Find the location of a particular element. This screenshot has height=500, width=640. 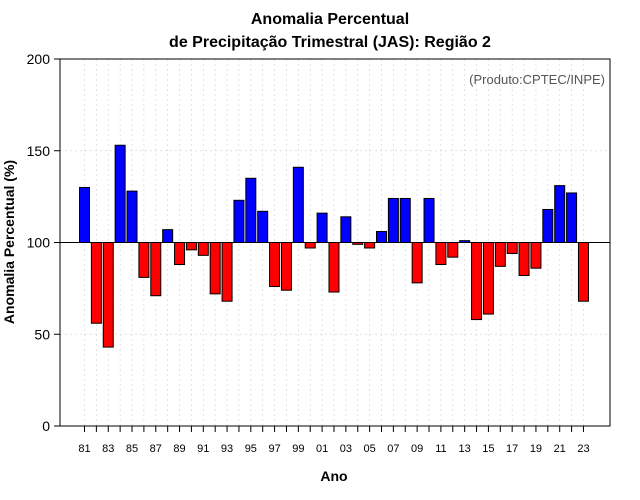

x-tick-label: 23 is located at coordinates (583, 449).